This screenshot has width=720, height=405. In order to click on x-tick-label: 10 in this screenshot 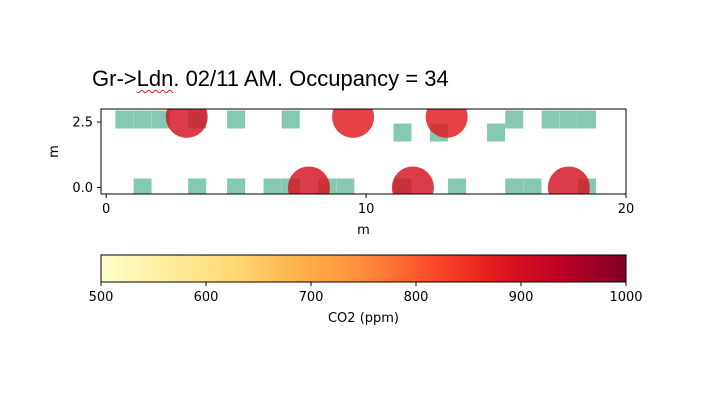, I will do `click(366, 209)`.